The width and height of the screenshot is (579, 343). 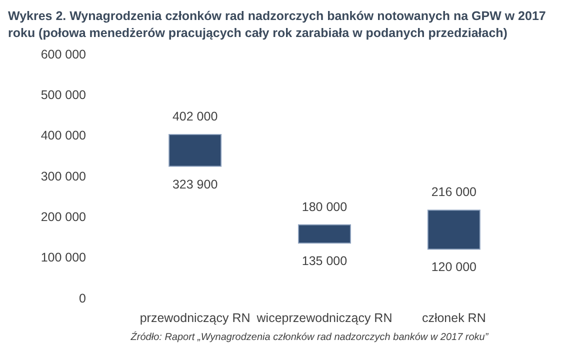 What do you see at coordinates (277, 25) in the screenshot?
I see `chart-title: Wykres 2. Wynagrodzenia członków rad nadzorczych banków notowanych na GPW w 2017 roku (połowa menedżerów pracujących cały rok zarabiała w podanych przedziałach)` at bounding box center [277, 25].